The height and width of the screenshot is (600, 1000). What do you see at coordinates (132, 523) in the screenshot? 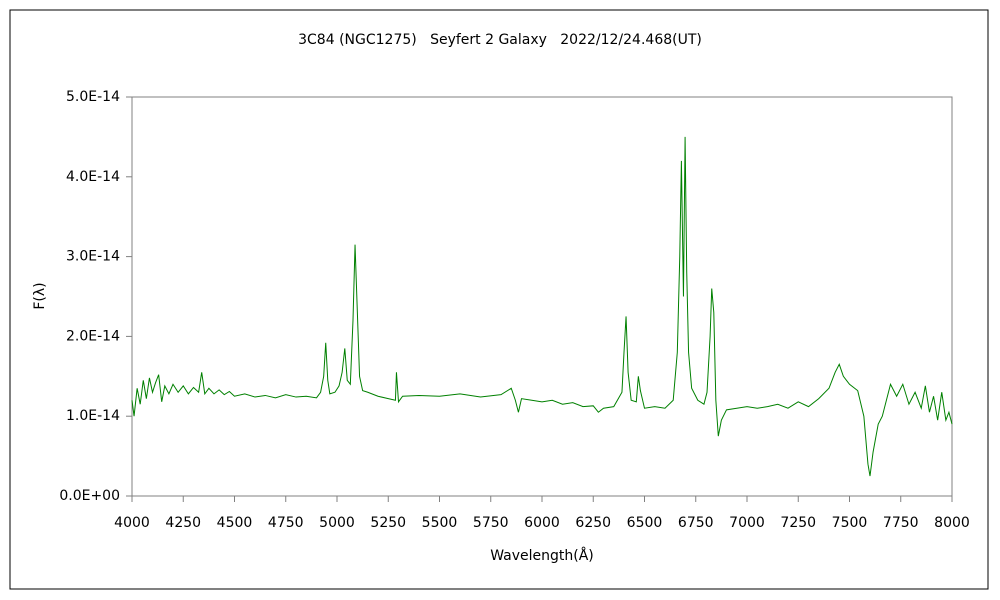
I see `x-tick-label: 4000` at bounding box center [132, 523].